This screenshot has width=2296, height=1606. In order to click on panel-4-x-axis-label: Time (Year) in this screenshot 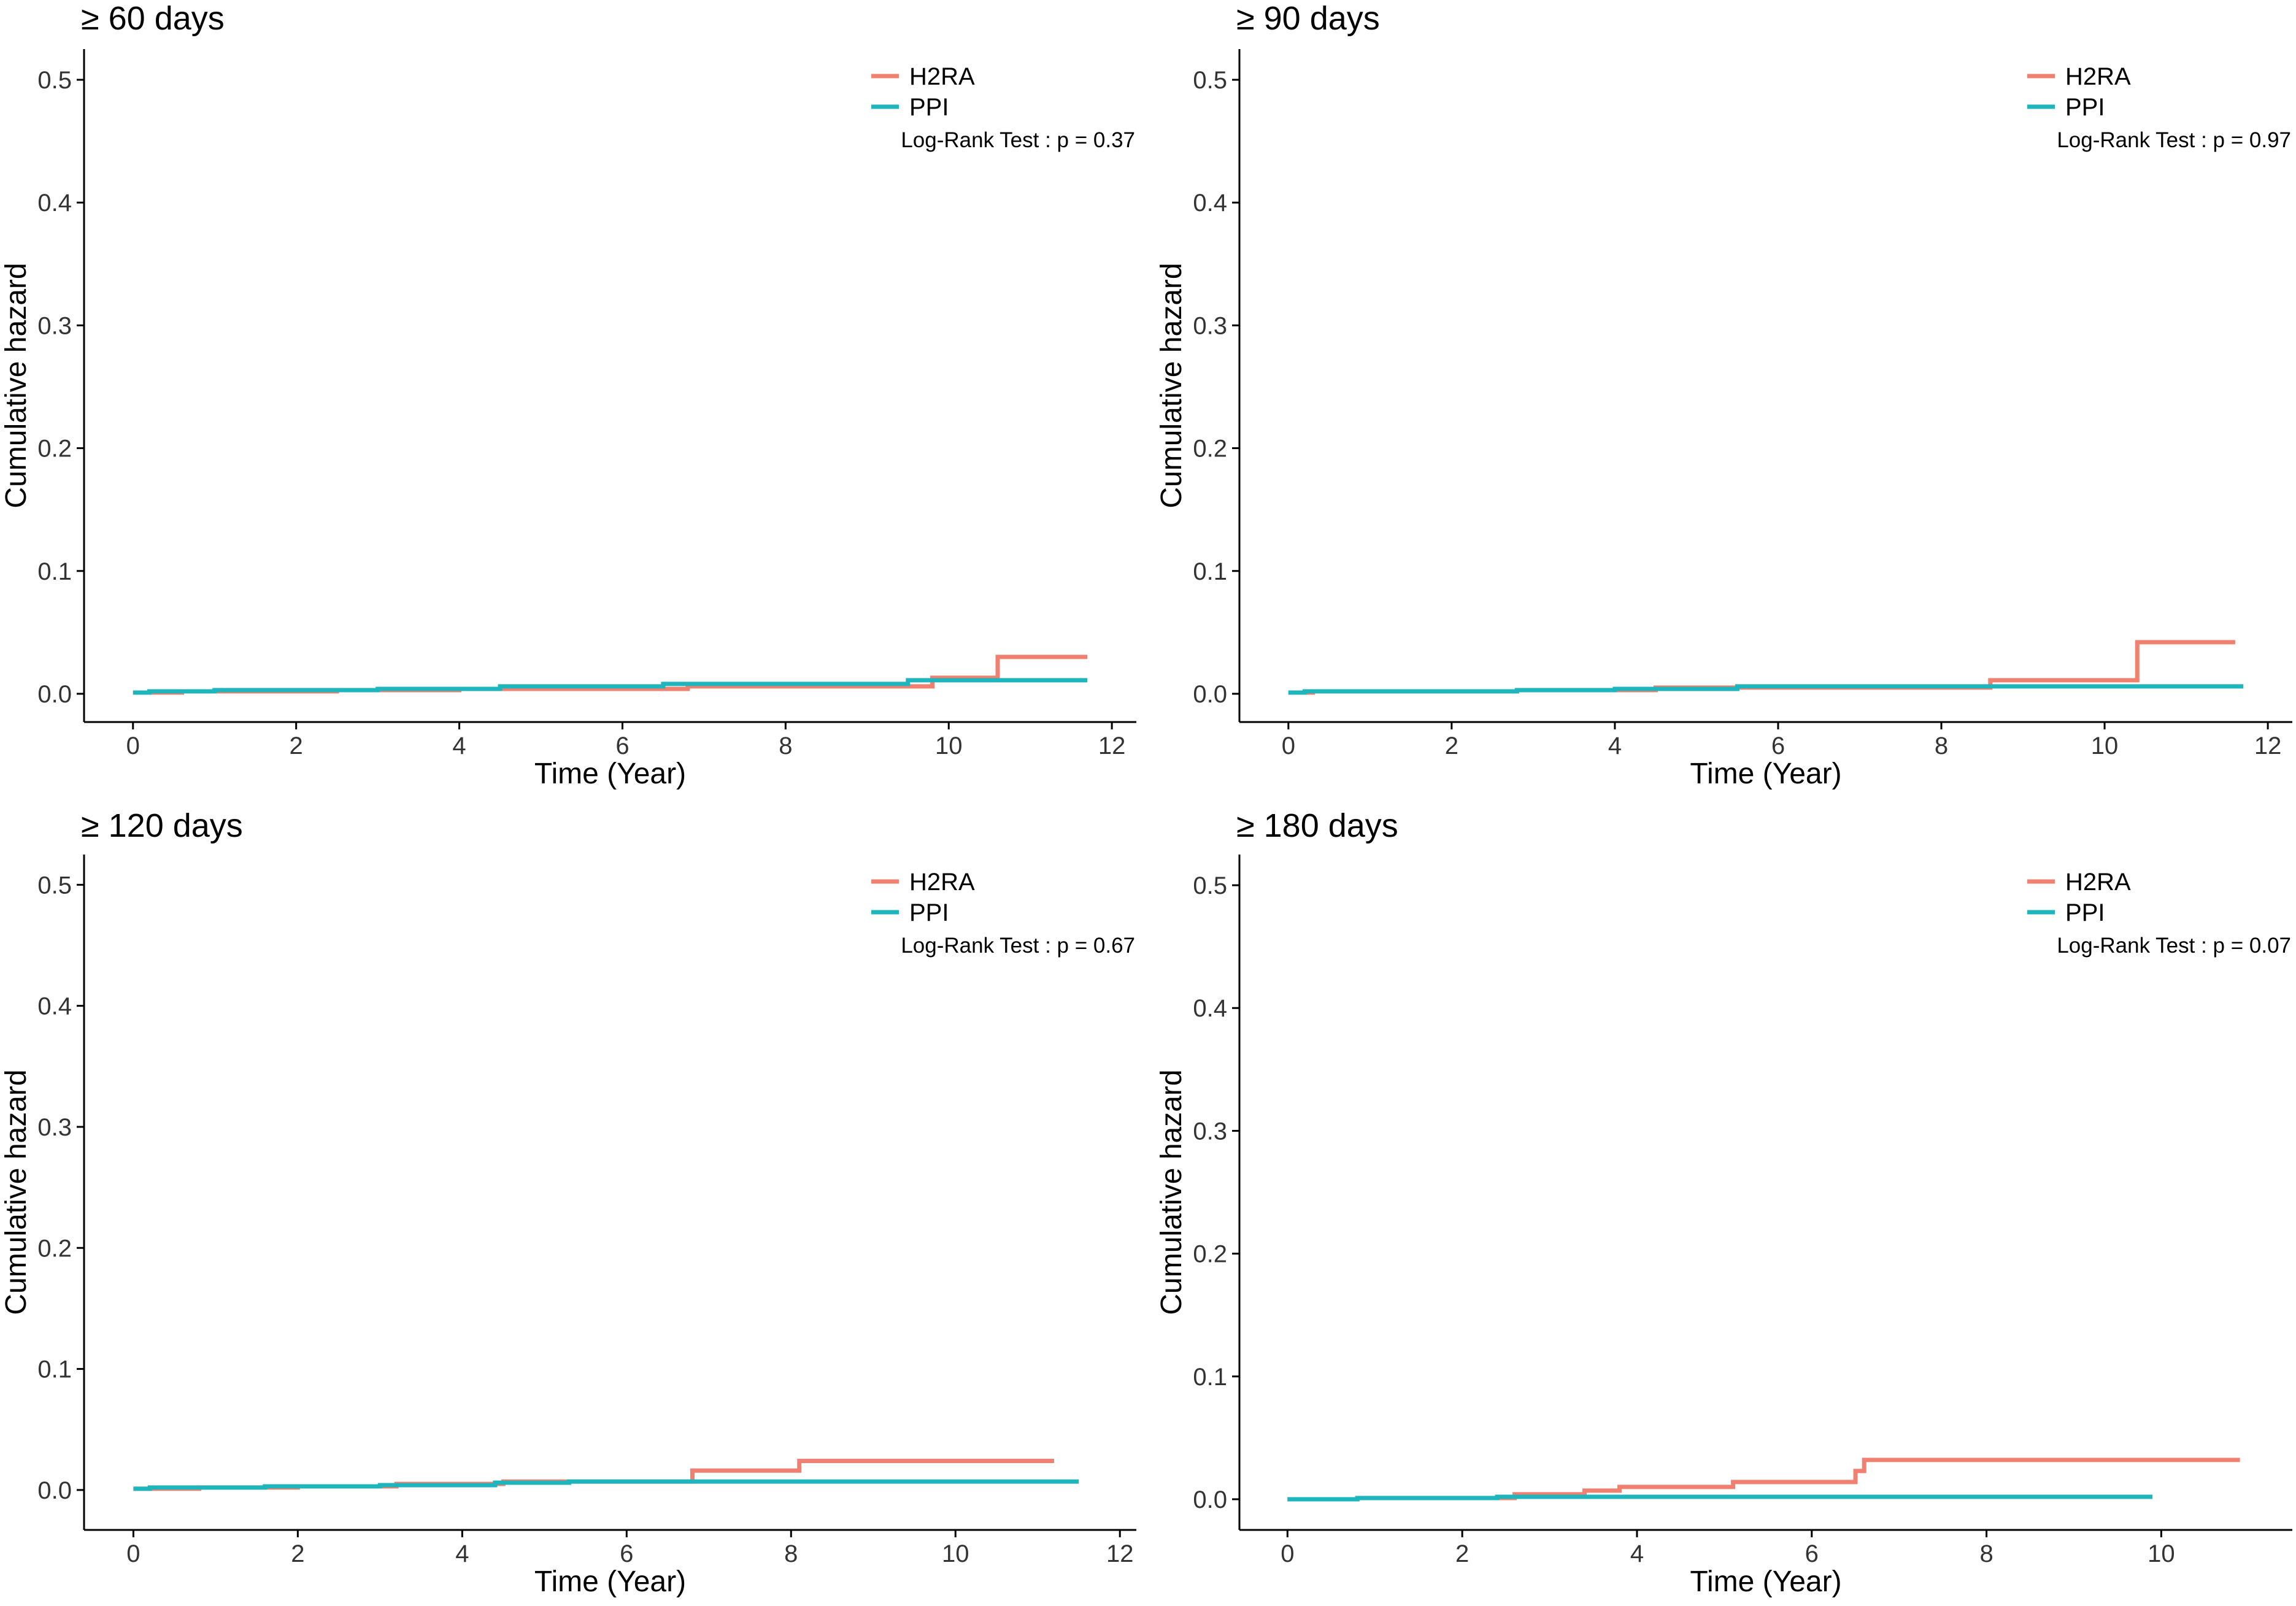, I will do `click(1765, 1582)`.